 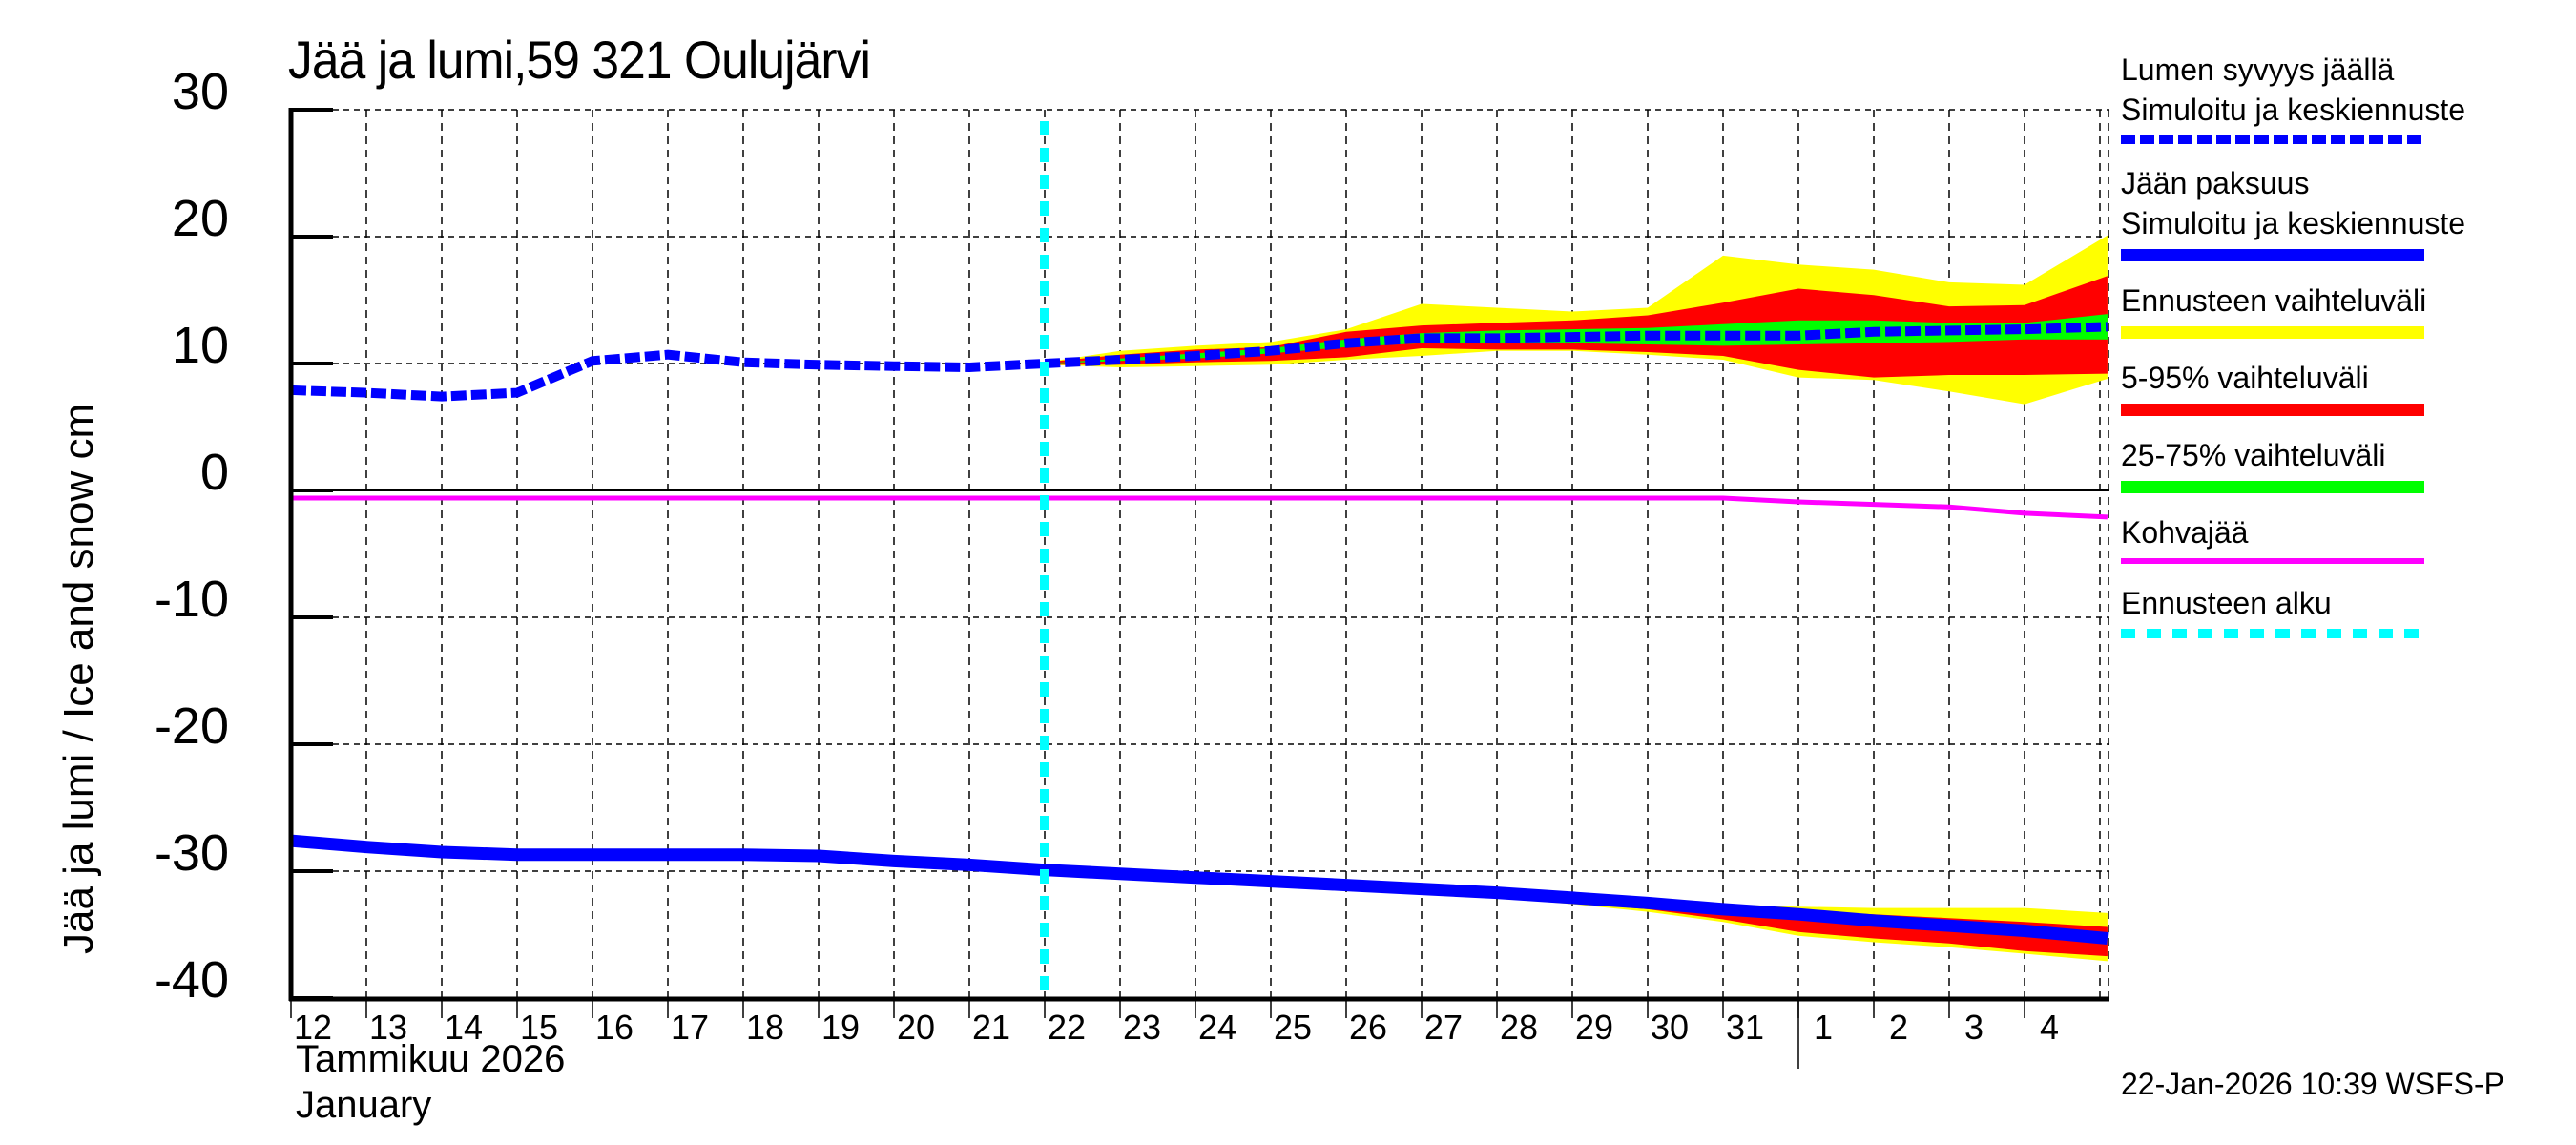 I want to click on x-tick-label: 19, so click(x=841, y=1027).